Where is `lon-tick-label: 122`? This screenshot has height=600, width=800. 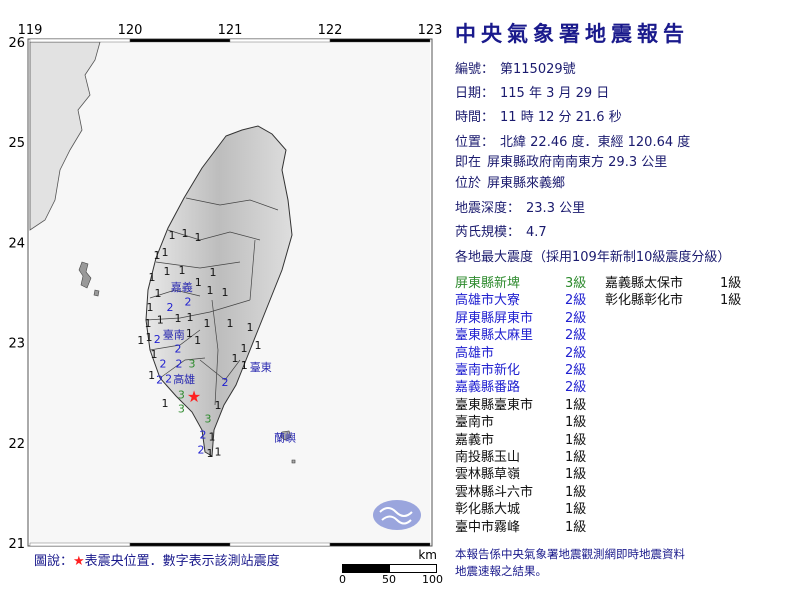
lon-tick-label: 122 is located at coordinates (330, 30).